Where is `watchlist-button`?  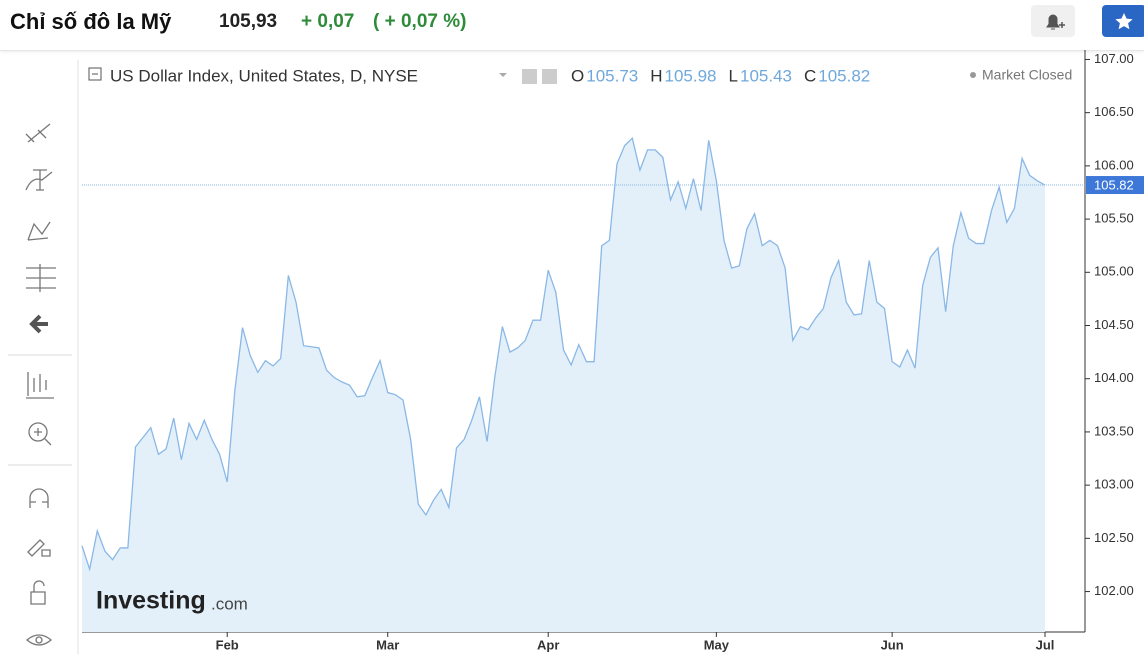 watchlist-button is located at coordinates (1123, 21).